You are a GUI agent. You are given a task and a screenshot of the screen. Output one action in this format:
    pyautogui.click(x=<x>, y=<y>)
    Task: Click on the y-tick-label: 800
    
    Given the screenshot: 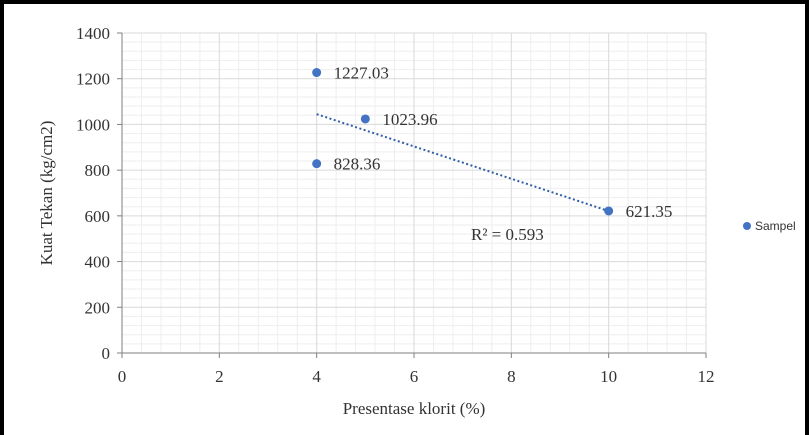 What is the action you would take?
    pyautogui.click(x=98, y=170)
    